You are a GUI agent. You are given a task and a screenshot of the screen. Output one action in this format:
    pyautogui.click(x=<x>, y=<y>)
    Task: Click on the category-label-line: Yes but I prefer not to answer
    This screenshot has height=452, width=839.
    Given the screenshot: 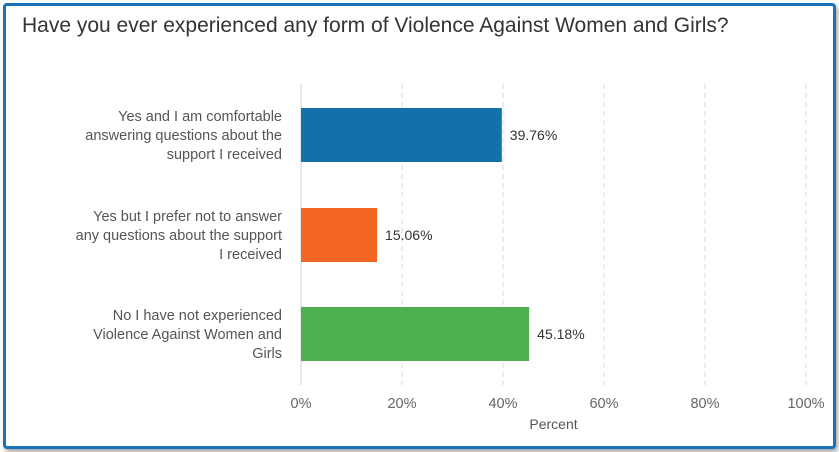 What is the action you would take?
    pyautogui.click(x=187, y=217)
    